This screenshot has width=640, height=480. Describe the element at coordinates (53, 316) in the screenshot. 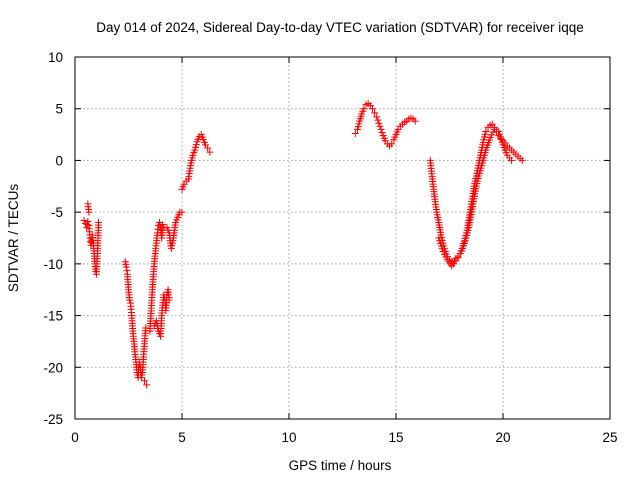

I see `y-tick-label: -15` at that location.